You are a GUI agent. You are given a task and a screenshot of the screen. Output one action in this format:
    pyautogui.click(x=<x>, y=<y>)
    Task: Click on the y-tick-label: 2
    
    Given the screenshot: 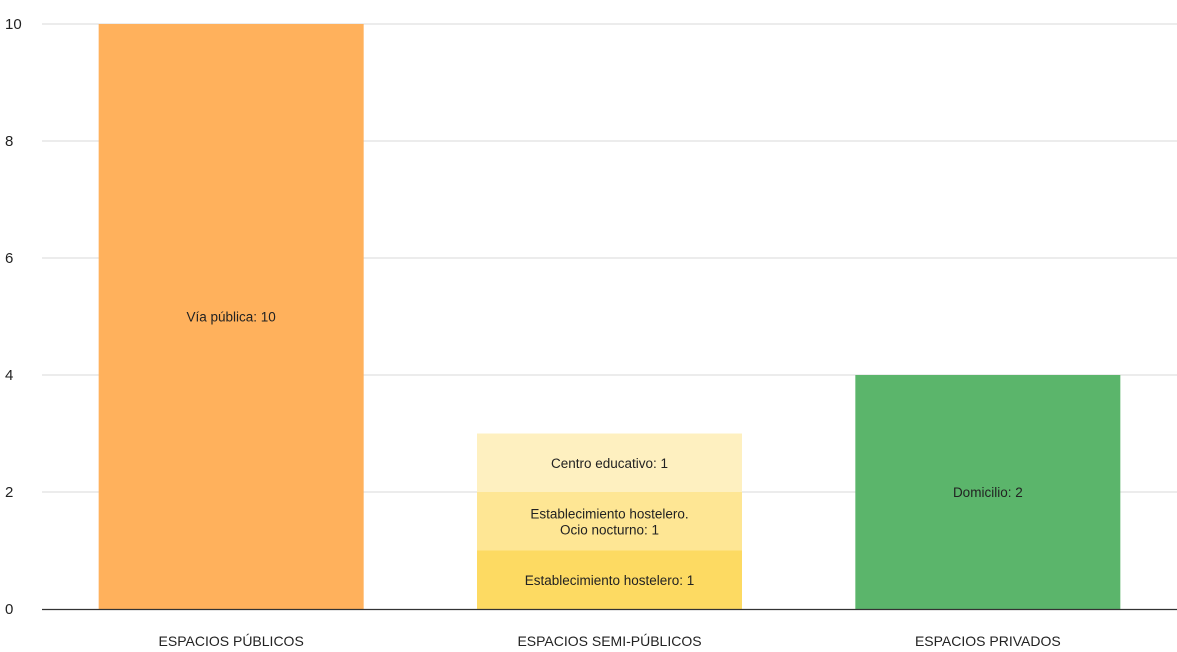 What is the action you would take?
    pyautogui.click(x=9, y=492)
    